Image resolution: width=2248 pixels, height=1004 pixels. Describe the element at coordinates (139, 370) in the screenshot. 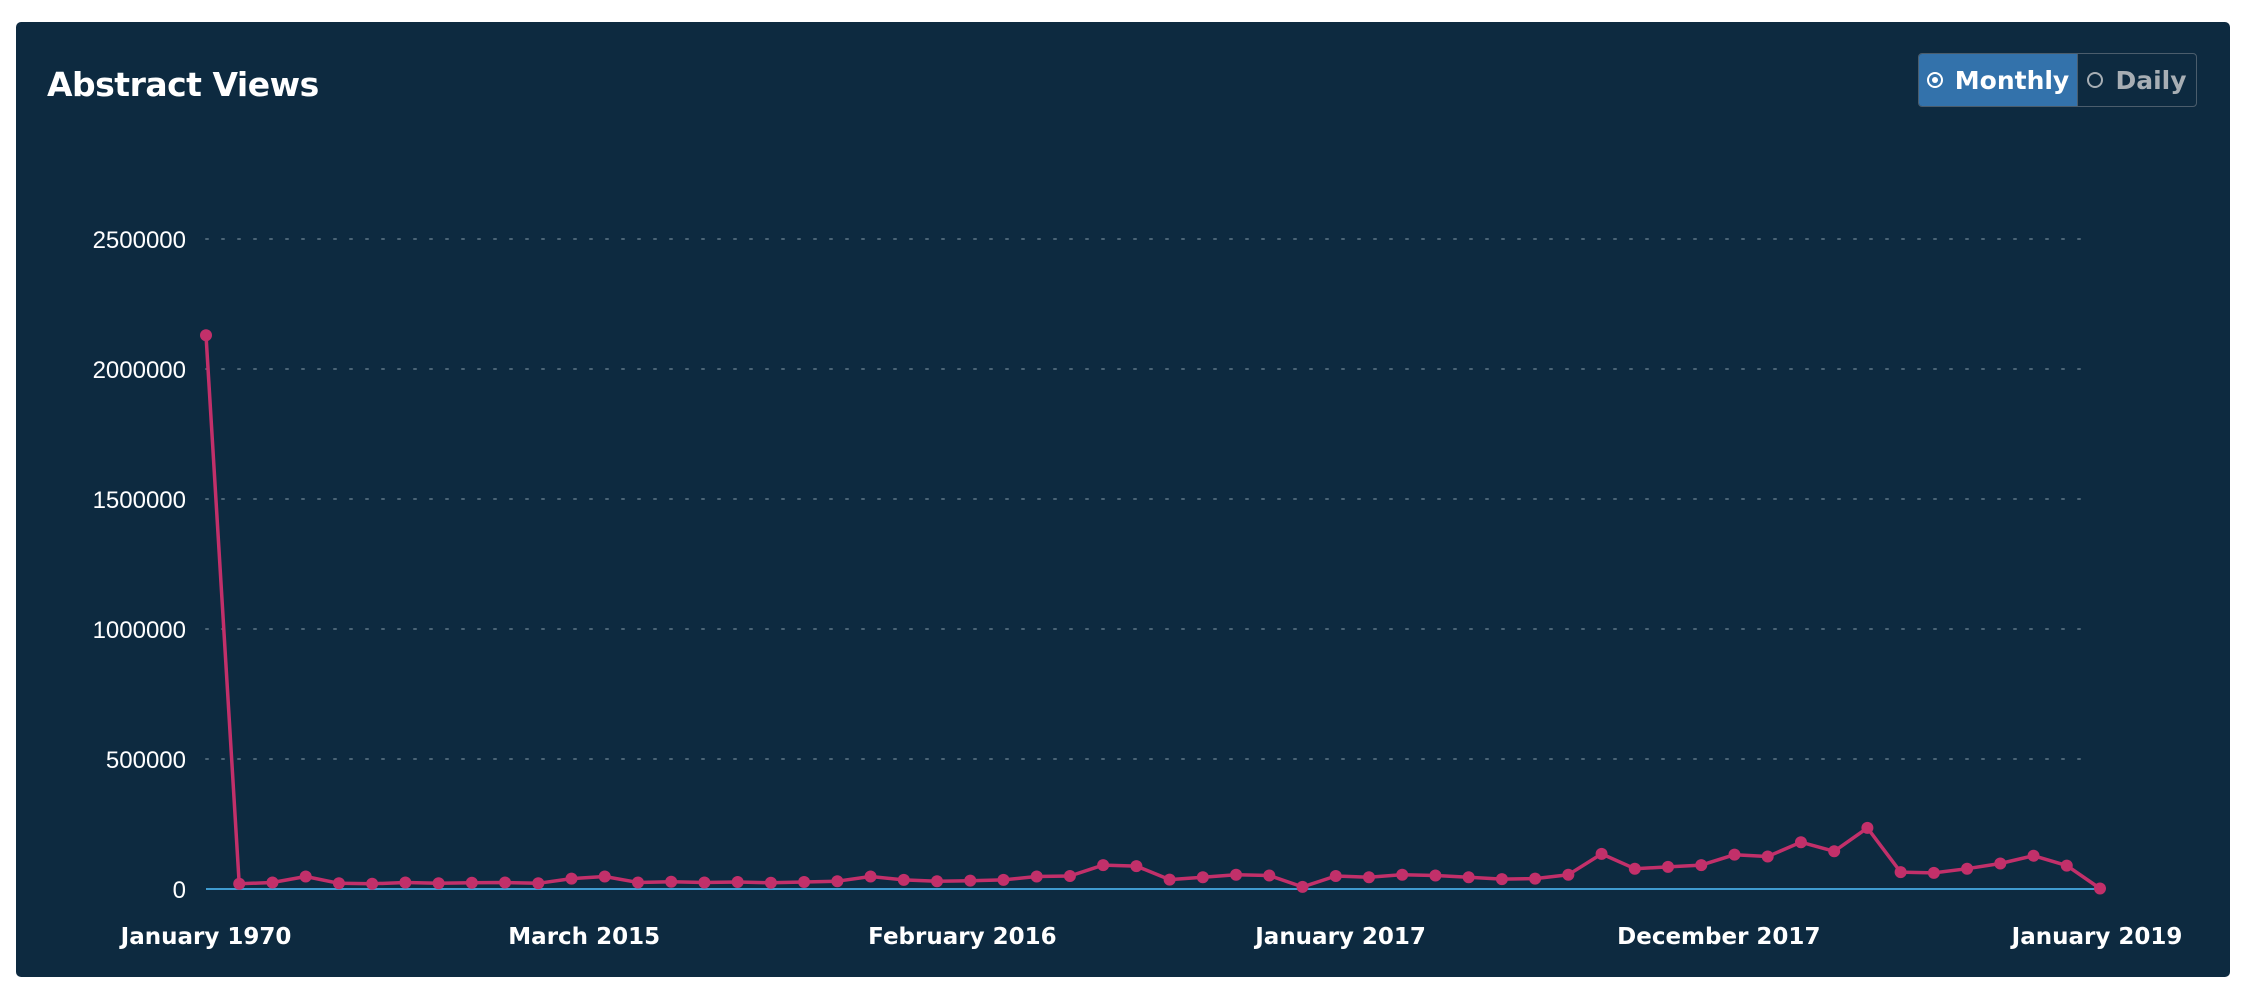

I see `y-tick-label: 2000000` at that location.